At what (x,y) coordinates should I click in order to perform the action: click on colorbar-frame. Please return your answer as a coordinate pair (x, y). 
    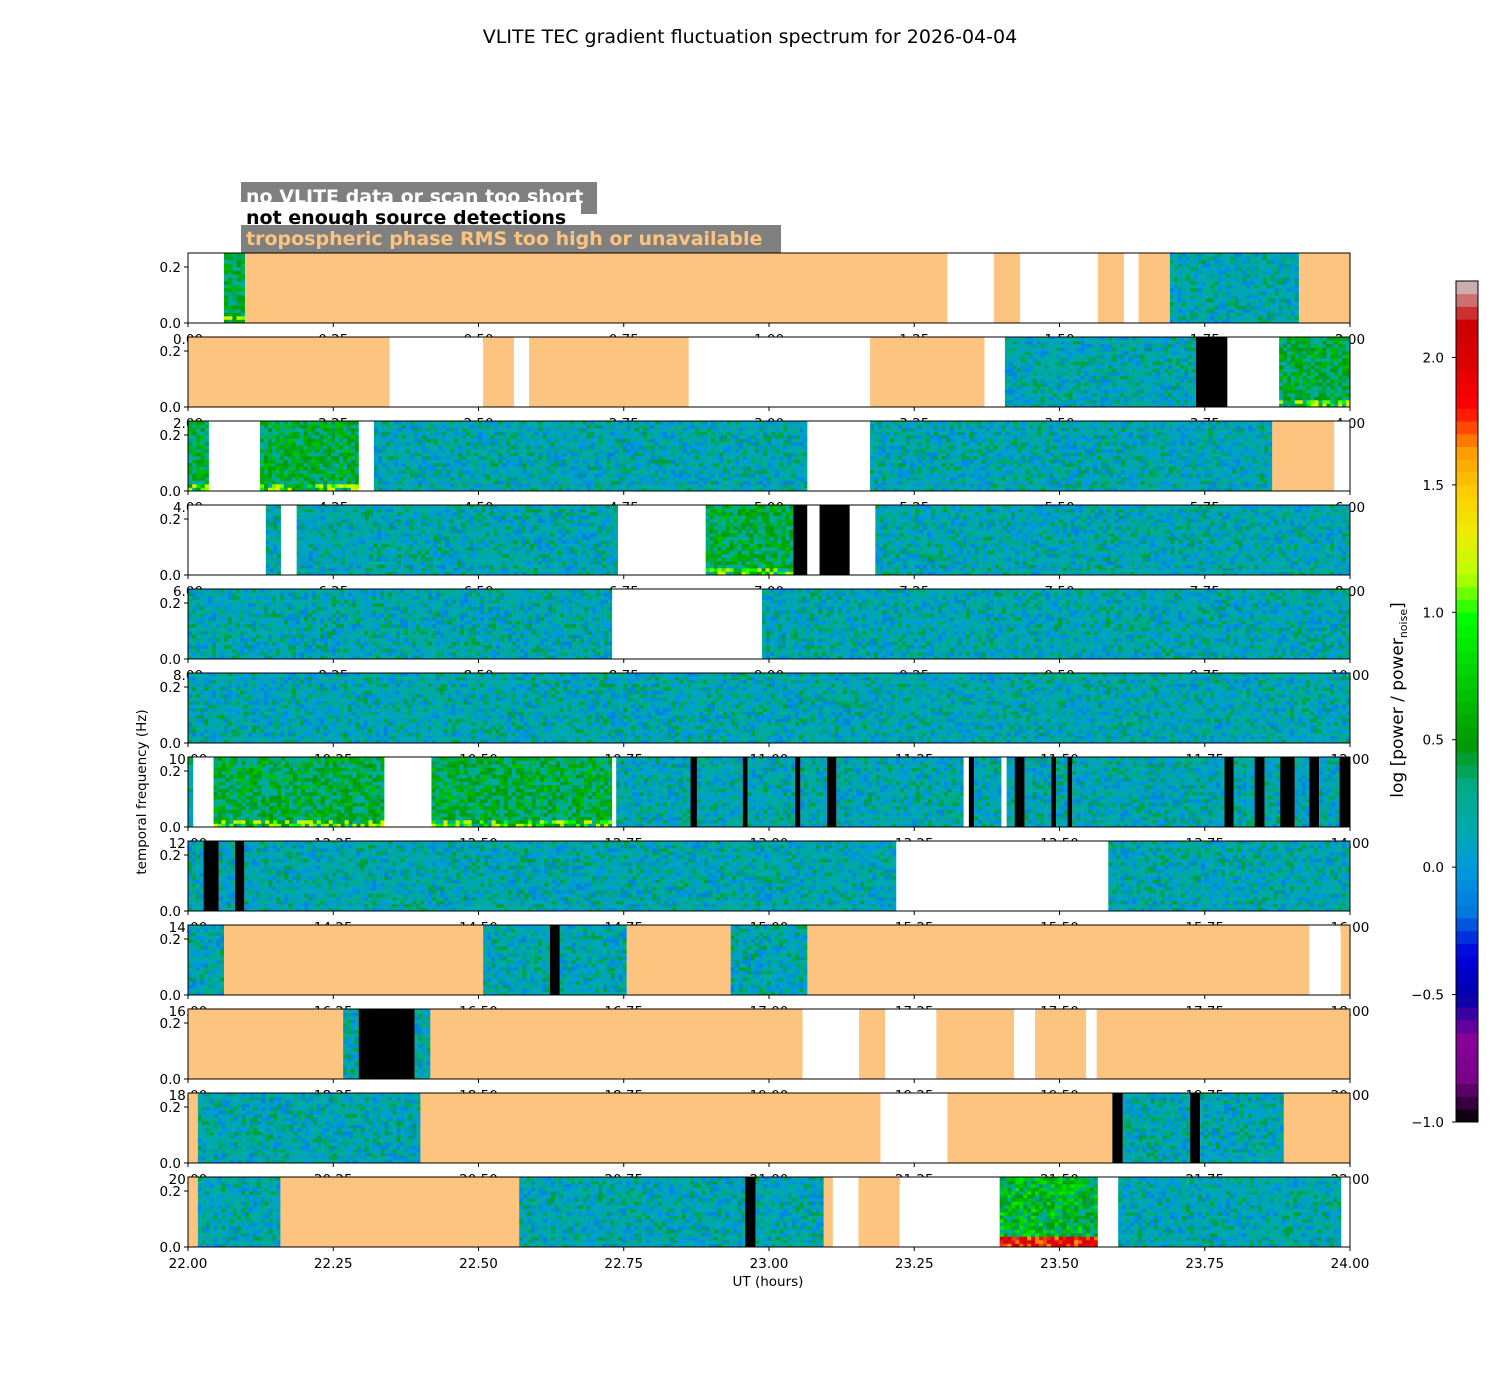
    Looking at the image, I should click on (1467, 701).